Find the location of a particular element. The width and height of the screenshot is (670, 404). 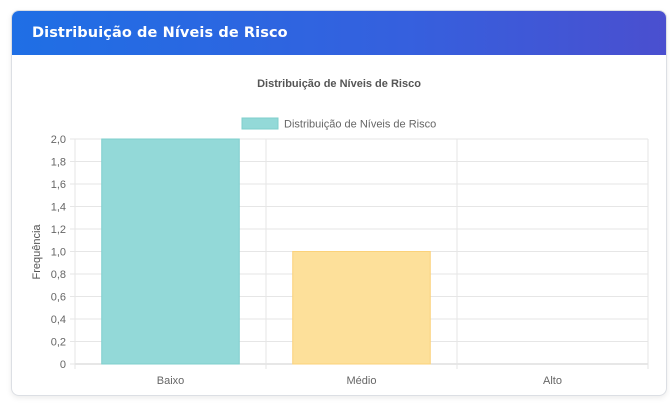

y-tick-label: 0,8 is located at coordinates (58, 275).